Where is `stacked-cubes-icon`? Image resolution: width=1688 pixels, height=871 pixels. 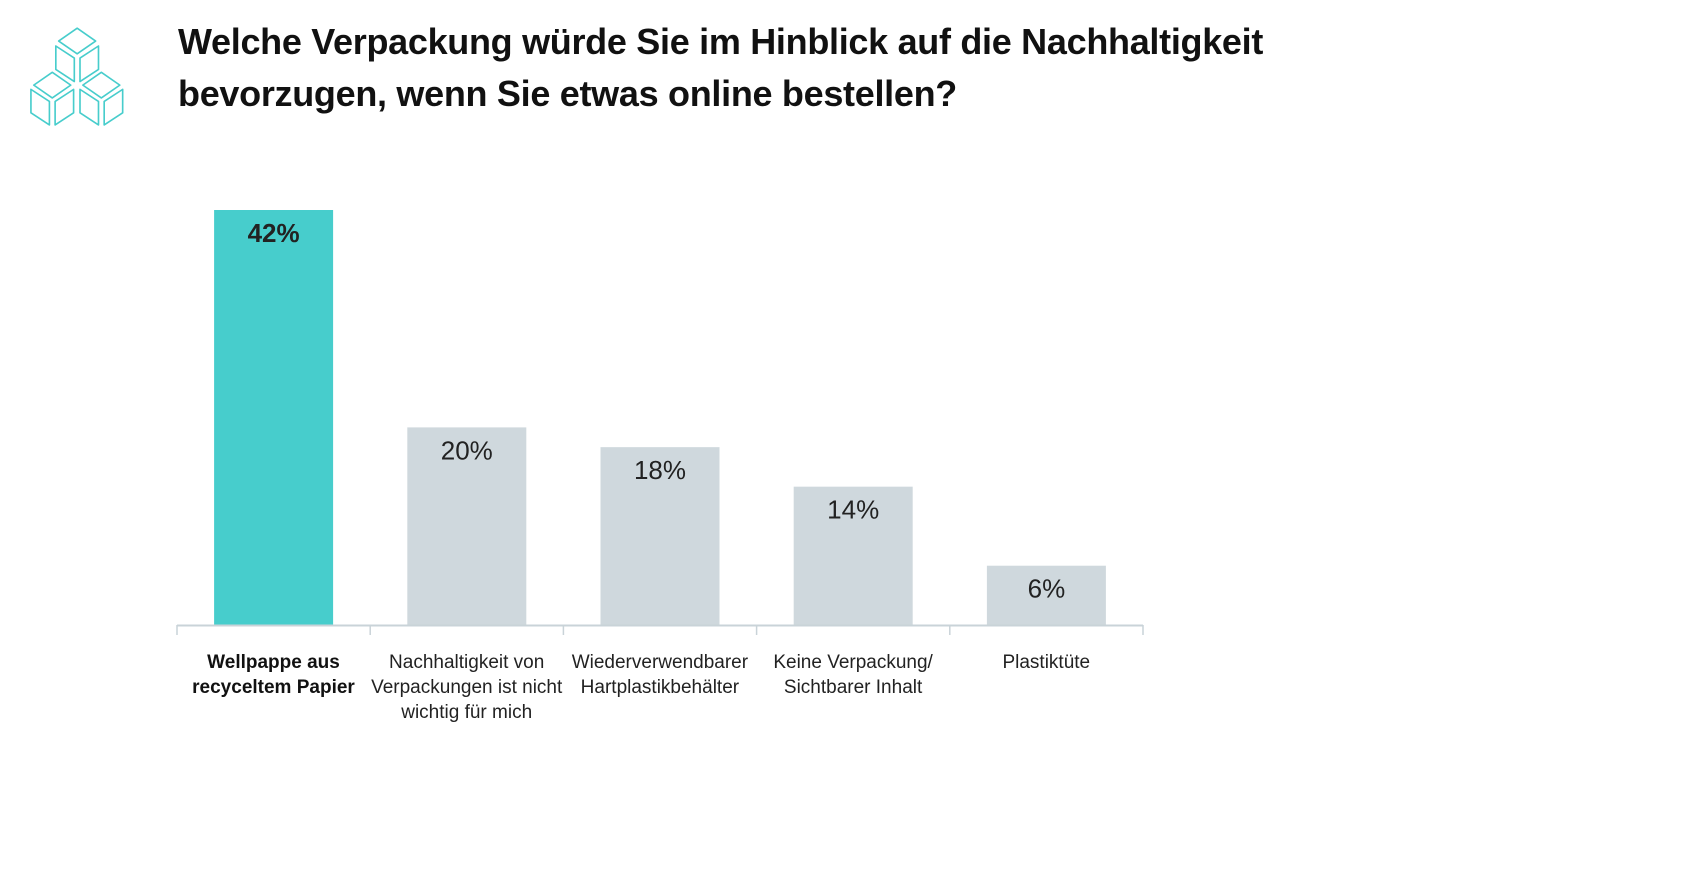
stacked-cubes-icon is located at coordinates (77, 76).